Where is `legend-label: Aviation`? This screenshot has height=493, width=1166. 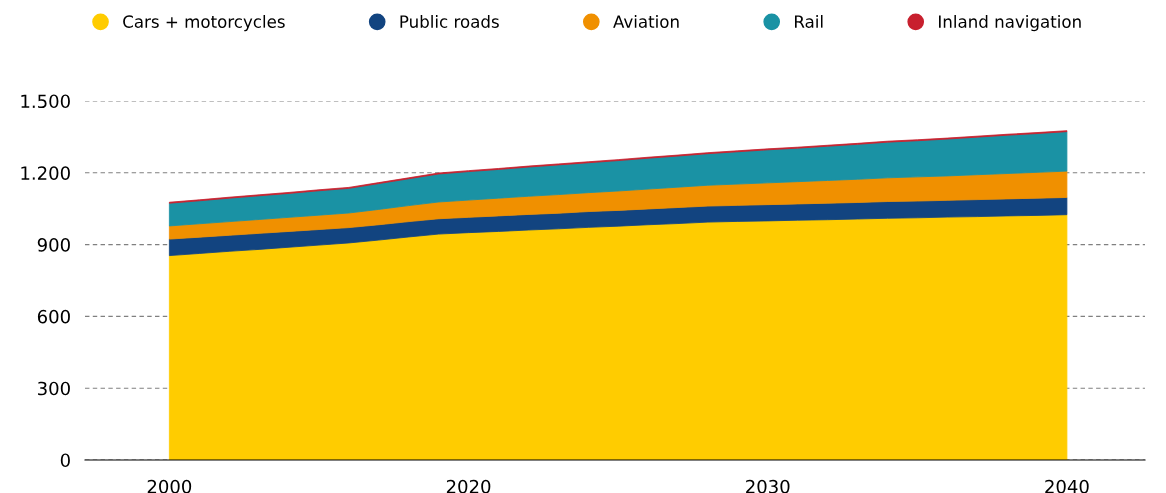 legend-label: Aviation is located at coordinates (646, 21).